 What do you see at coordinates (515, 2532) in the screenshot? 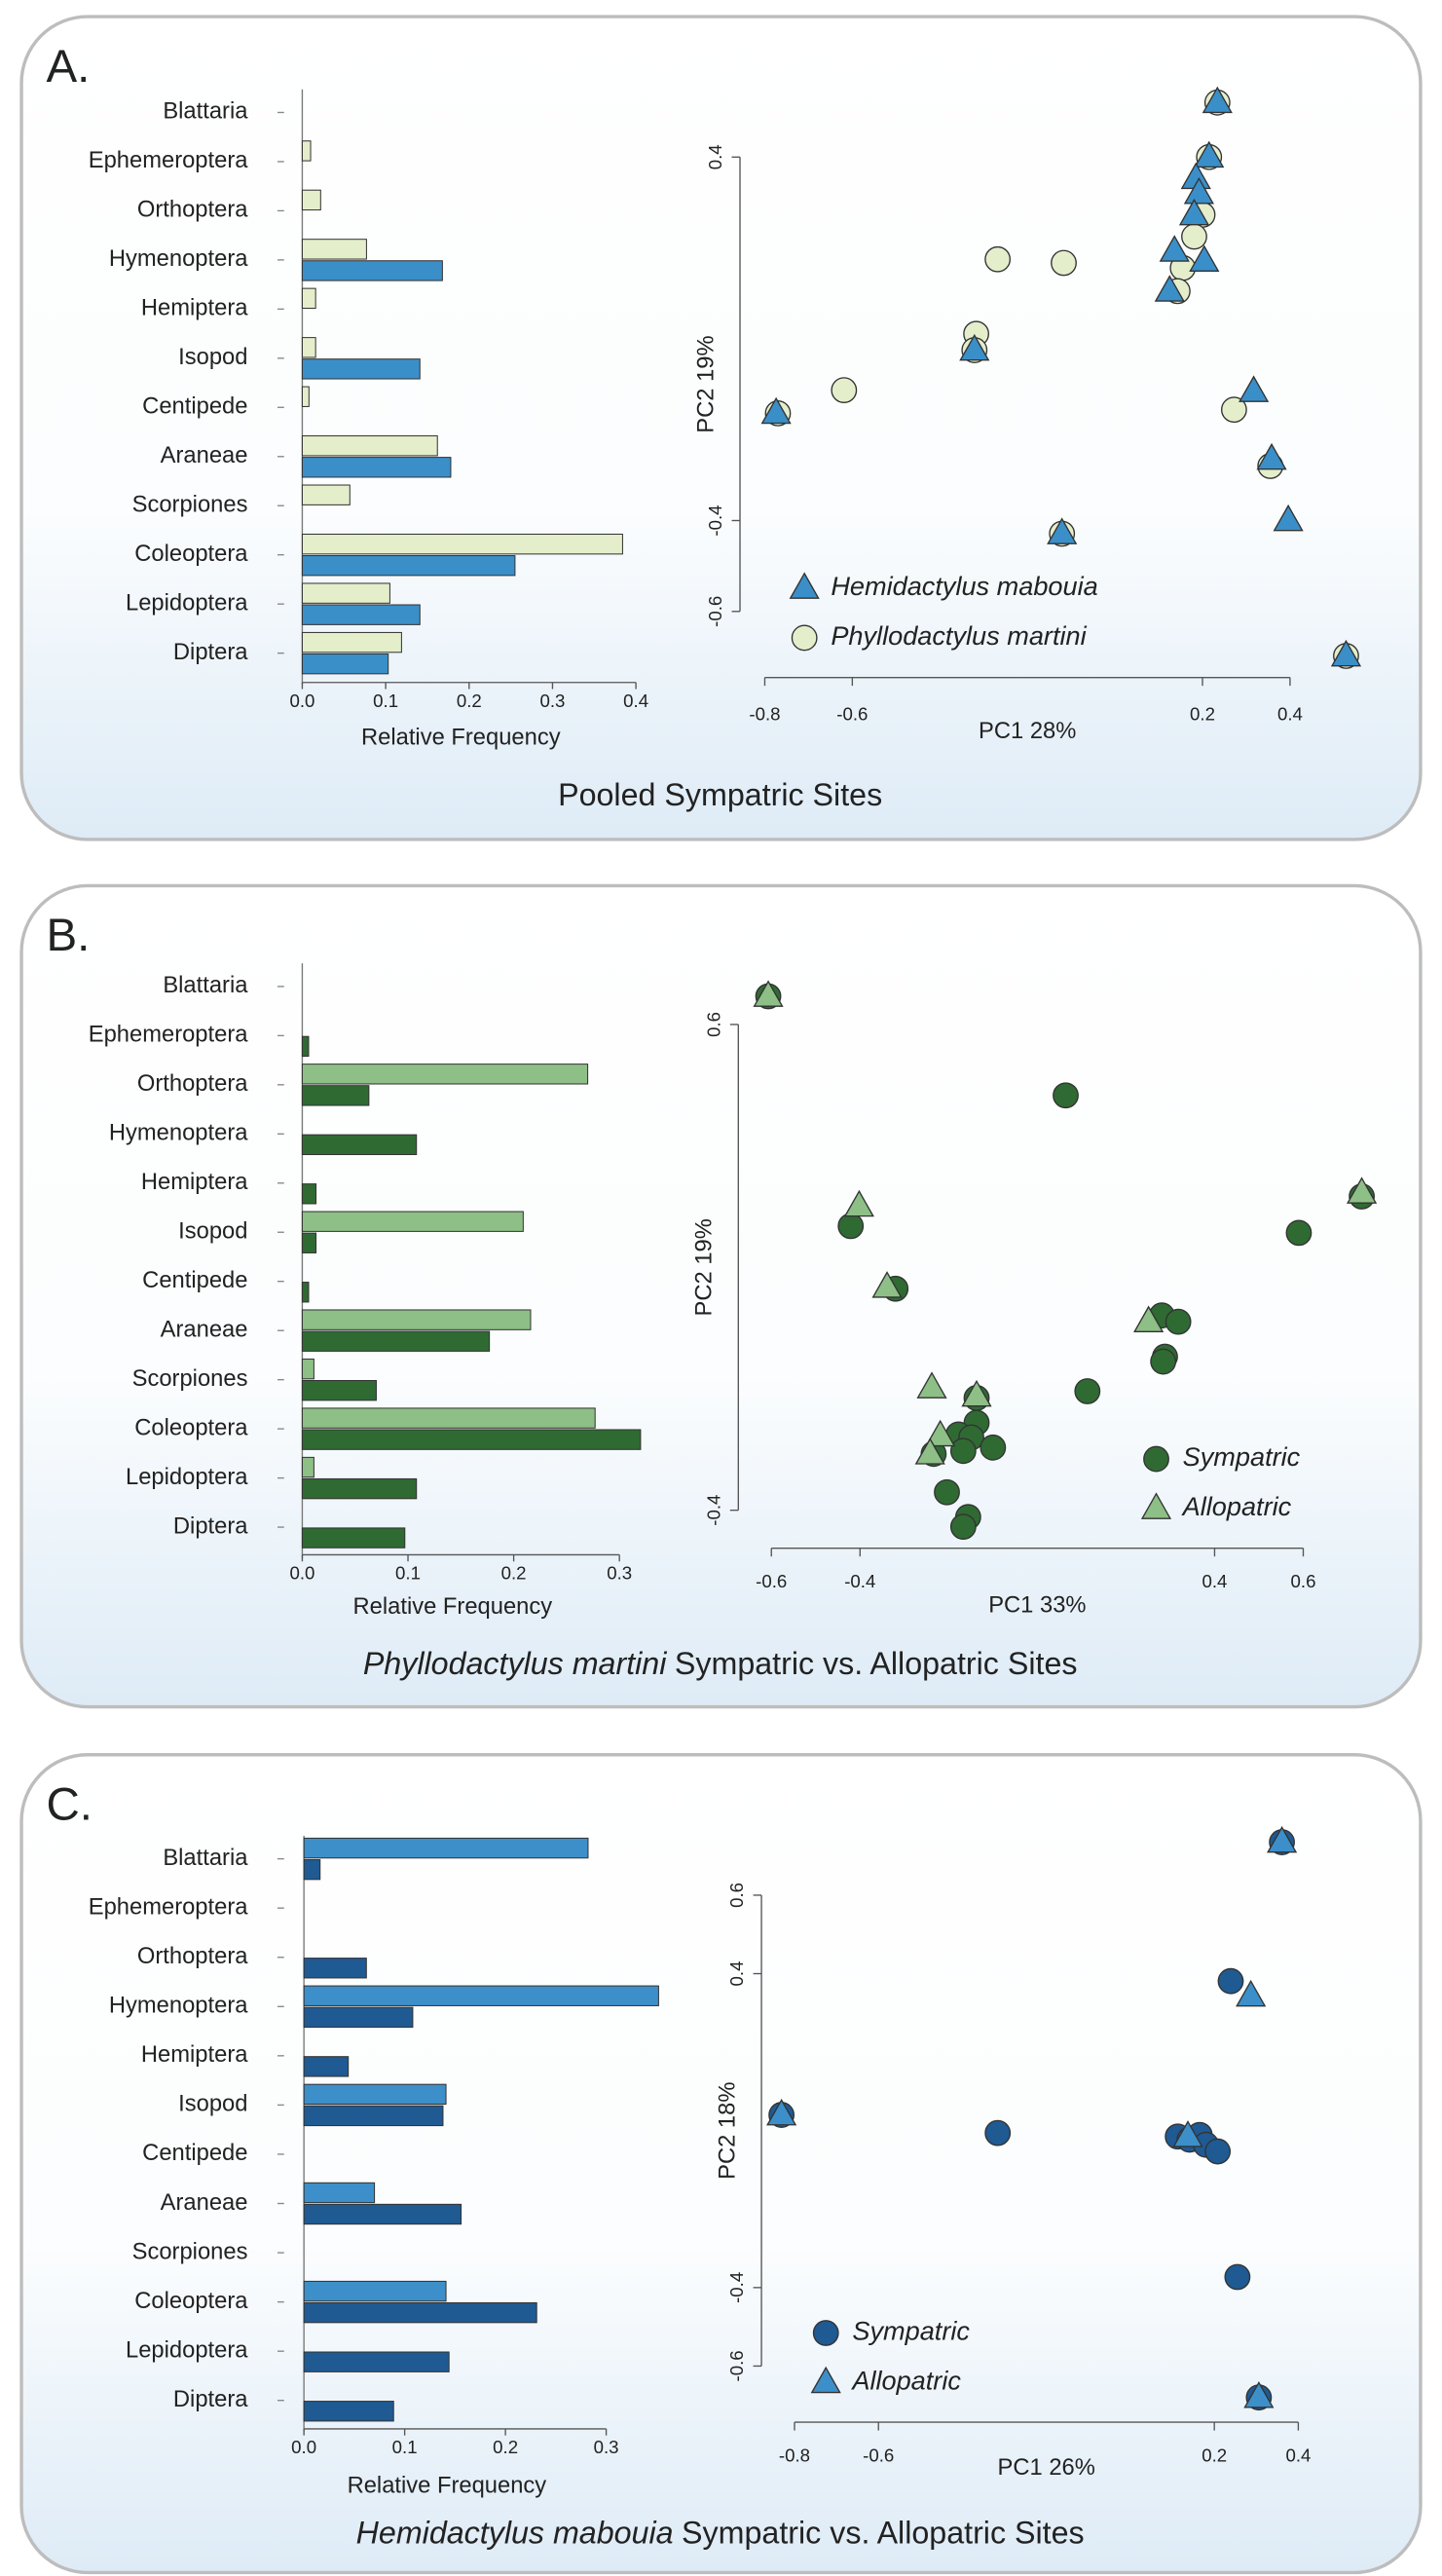
I see `caption-part: Hemidactylus mabouia` at bounding box center [515, 2532].